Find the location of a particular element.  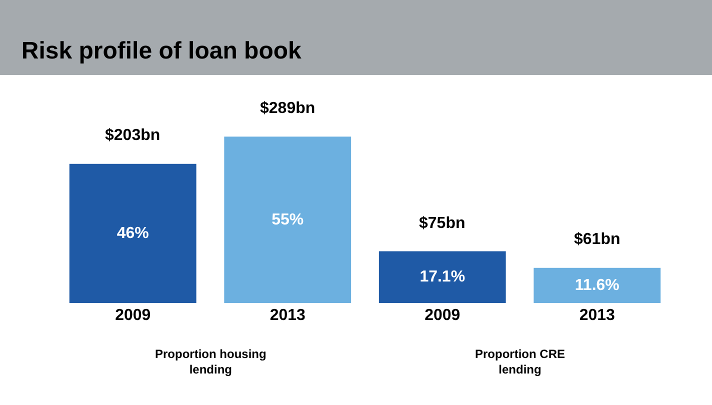

annotation: $75bn is located at coordinates (442, 223).